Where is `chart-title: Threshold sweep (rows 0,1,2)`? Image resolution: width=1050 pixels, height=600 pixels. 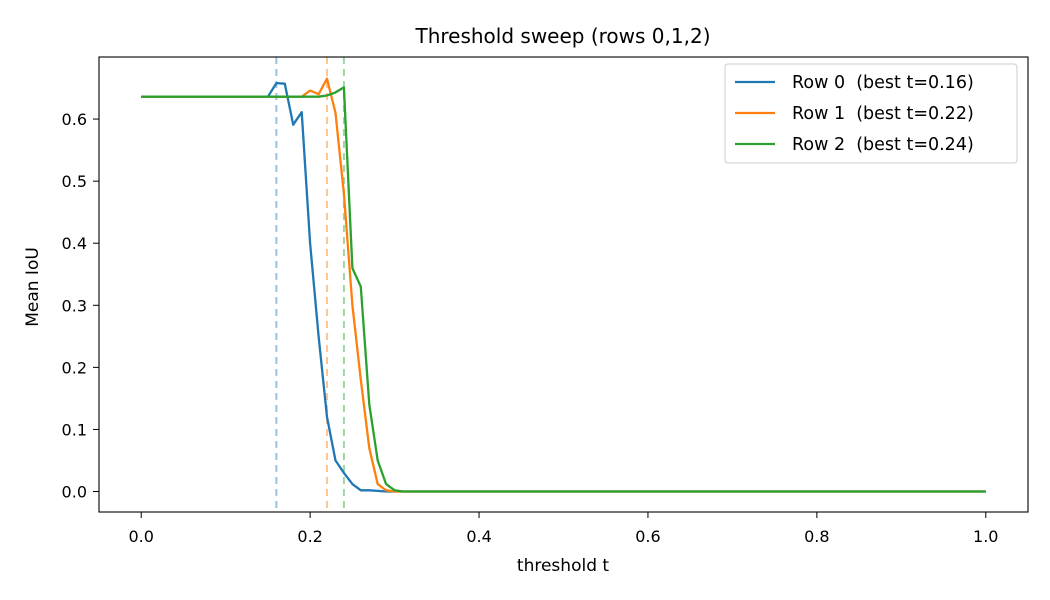 chart-title: Threshold sweep (rows 0,1,2) is located at coordinates (562, 36).